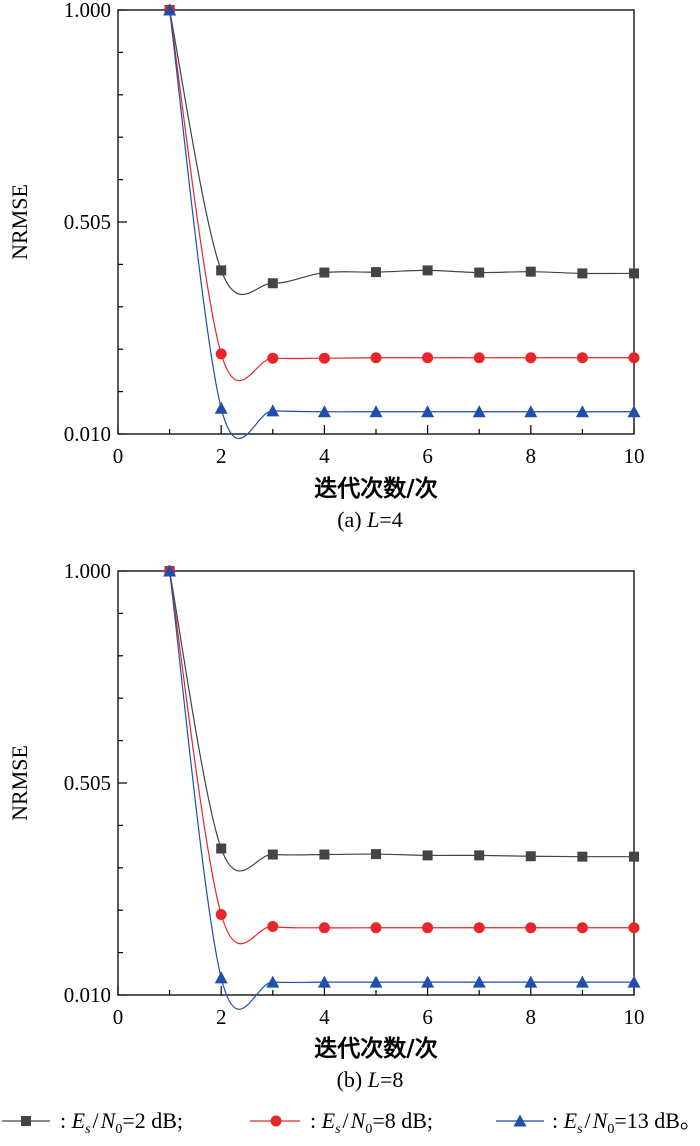  I want to click on legend-item-snr2: : Es/N0=2 dB;, so click(92, 1122).